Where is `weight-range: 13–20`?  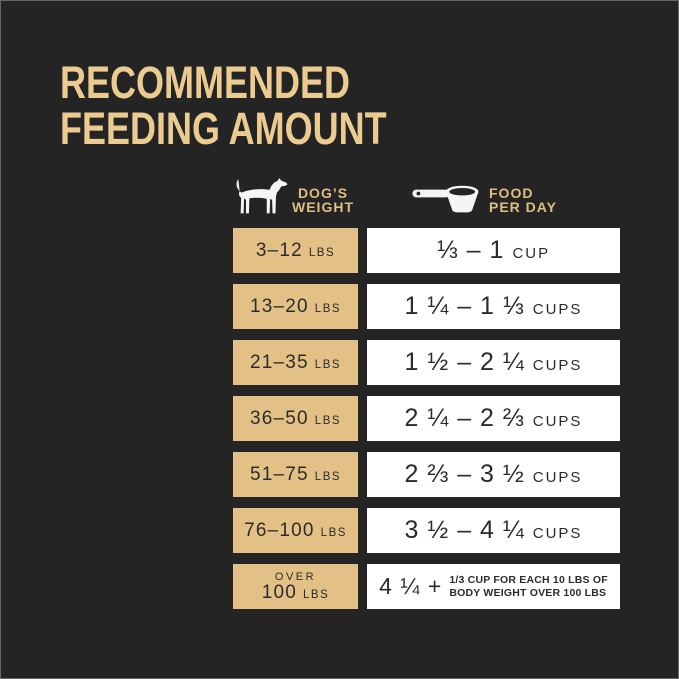
weight-range: 13–20 is located at coordinates (279, 306).